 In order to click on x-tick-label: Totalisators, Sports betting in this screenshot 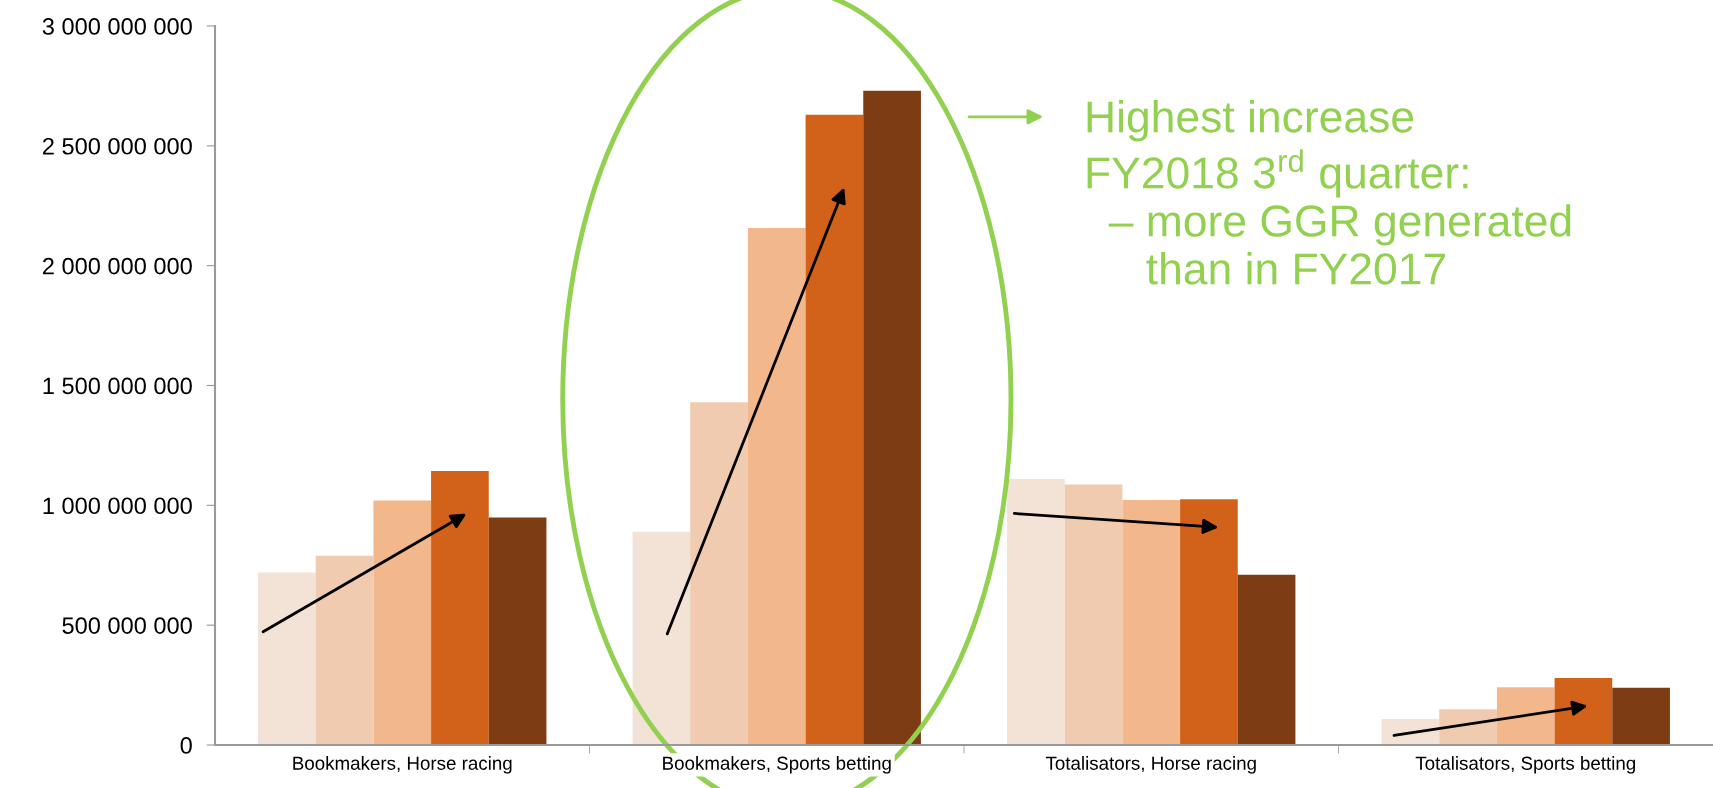, I will do `click(1525, 765)`.